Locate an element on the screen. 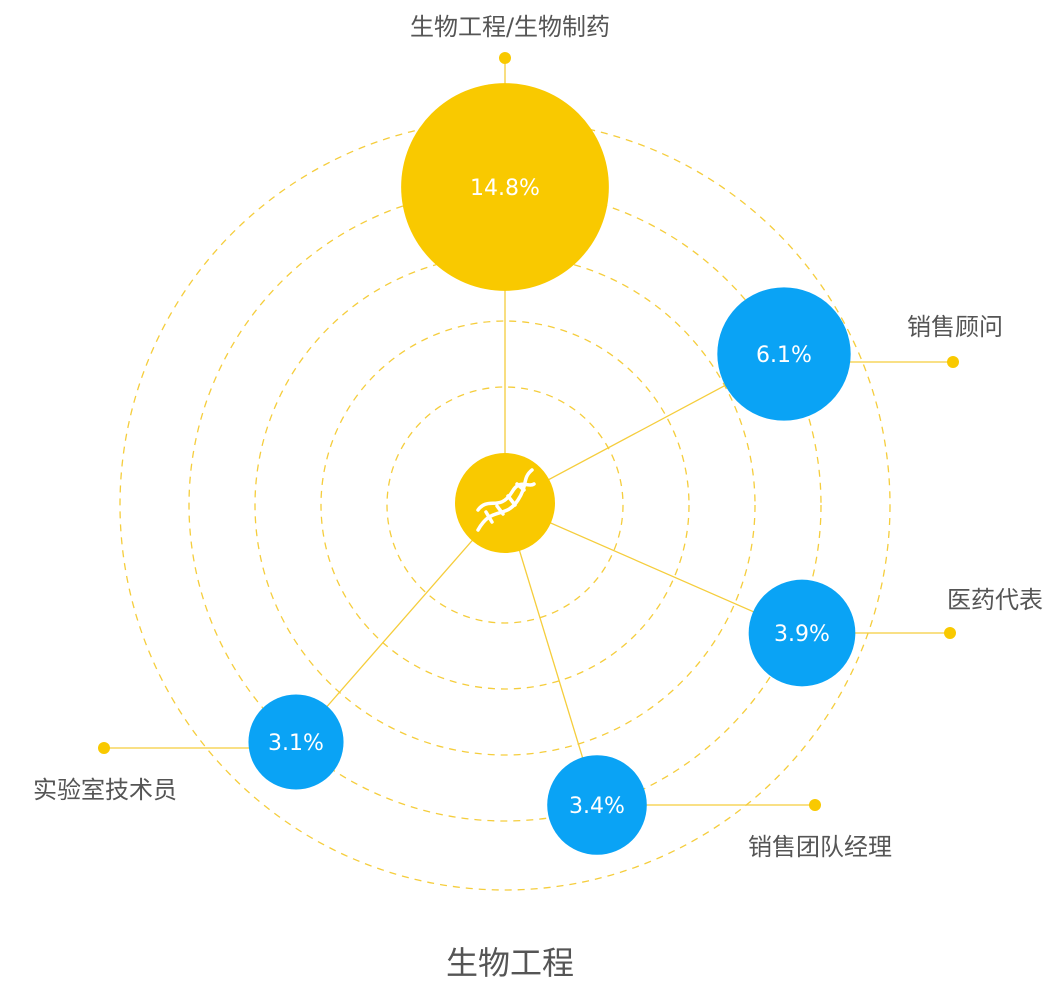  value-label: 3.1% is located at coordinates (296, 743).